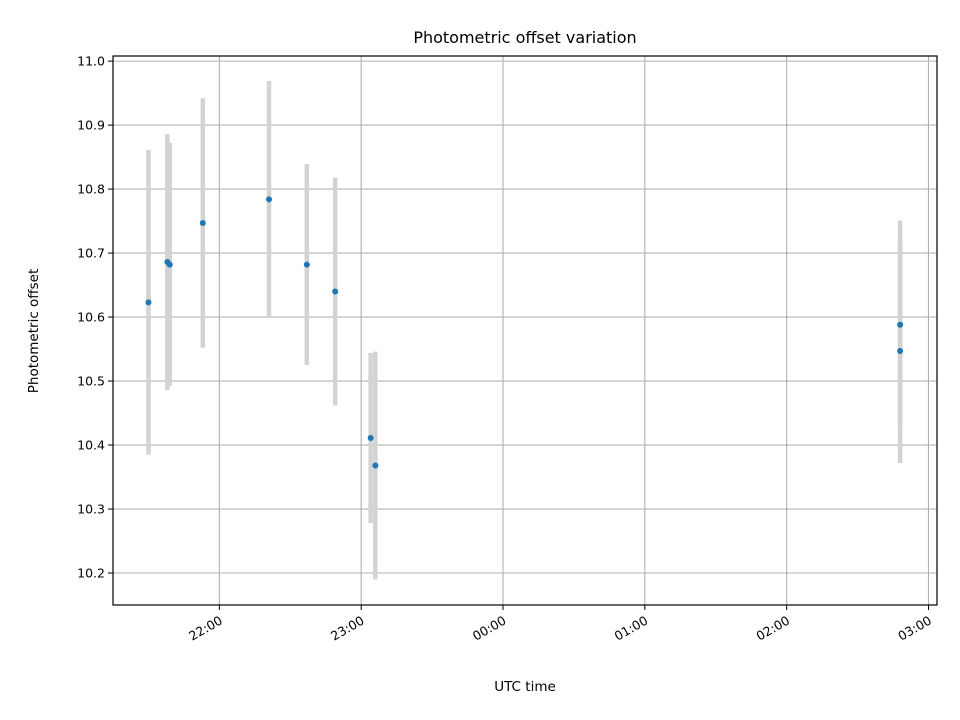 The height and width of the screenshot is (720, 960). What do you see at coordinates (34, 331) in the screenshot?
I see `y-axis-label: Photometric offset` at bounding box center [34, 331].